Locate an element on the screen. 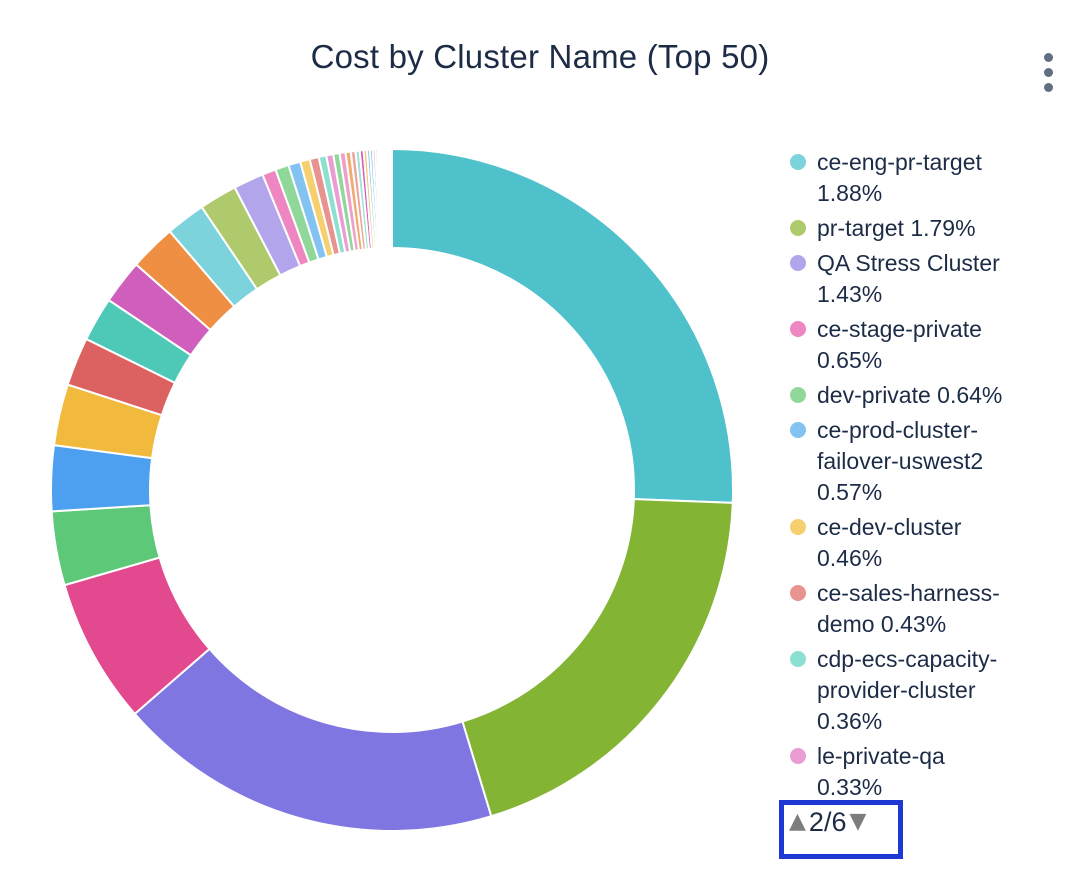 This screenshot has width=1080, height=882. legend-label: ce-eng-pr-target 1.88% is located at coordinates (899, 177).